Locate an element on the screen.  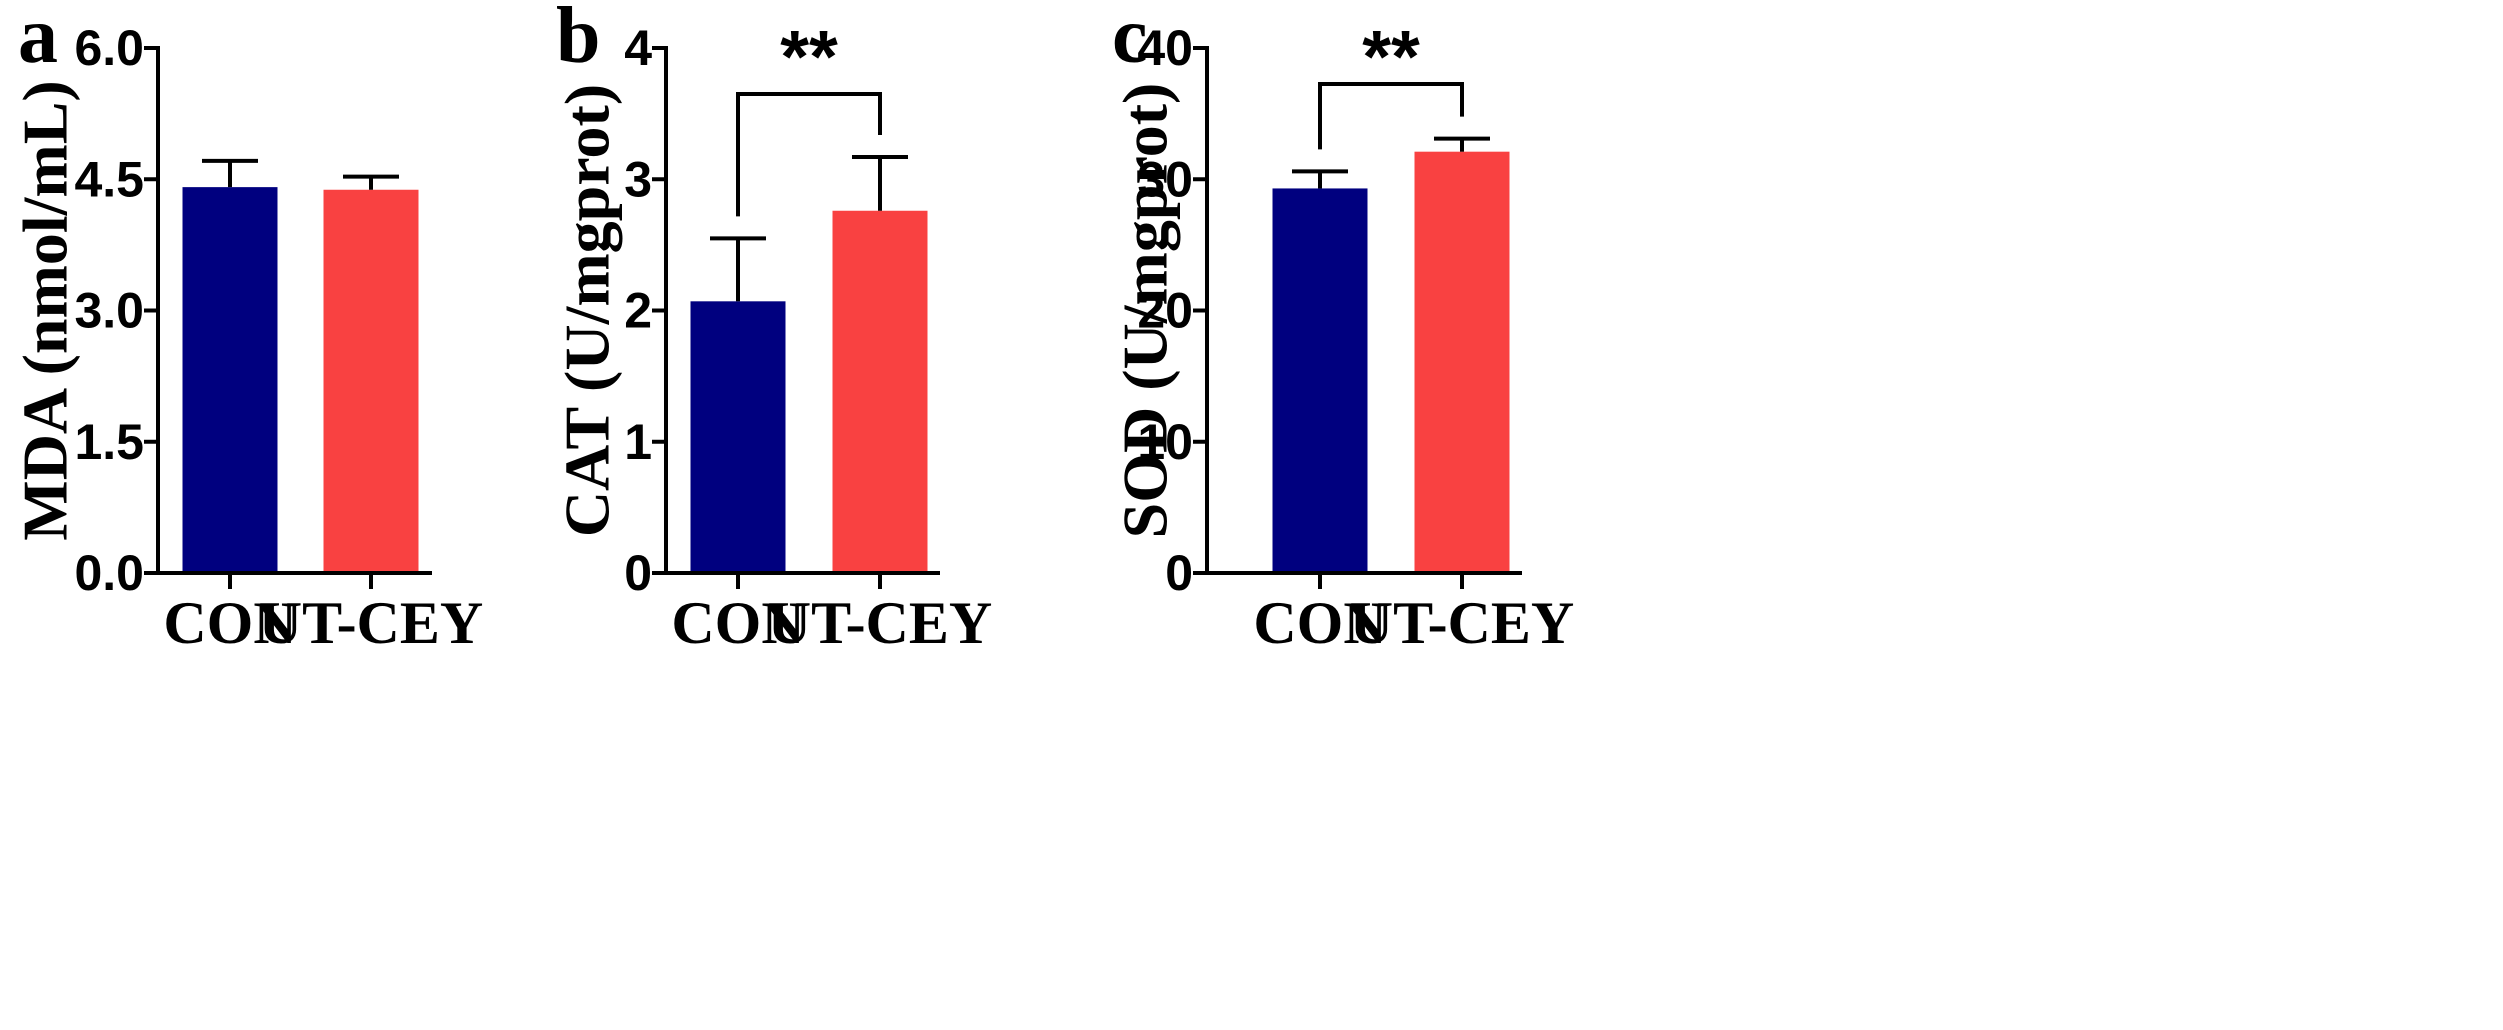
y-tick-label: 40 is located at coordinates (1165, 48).